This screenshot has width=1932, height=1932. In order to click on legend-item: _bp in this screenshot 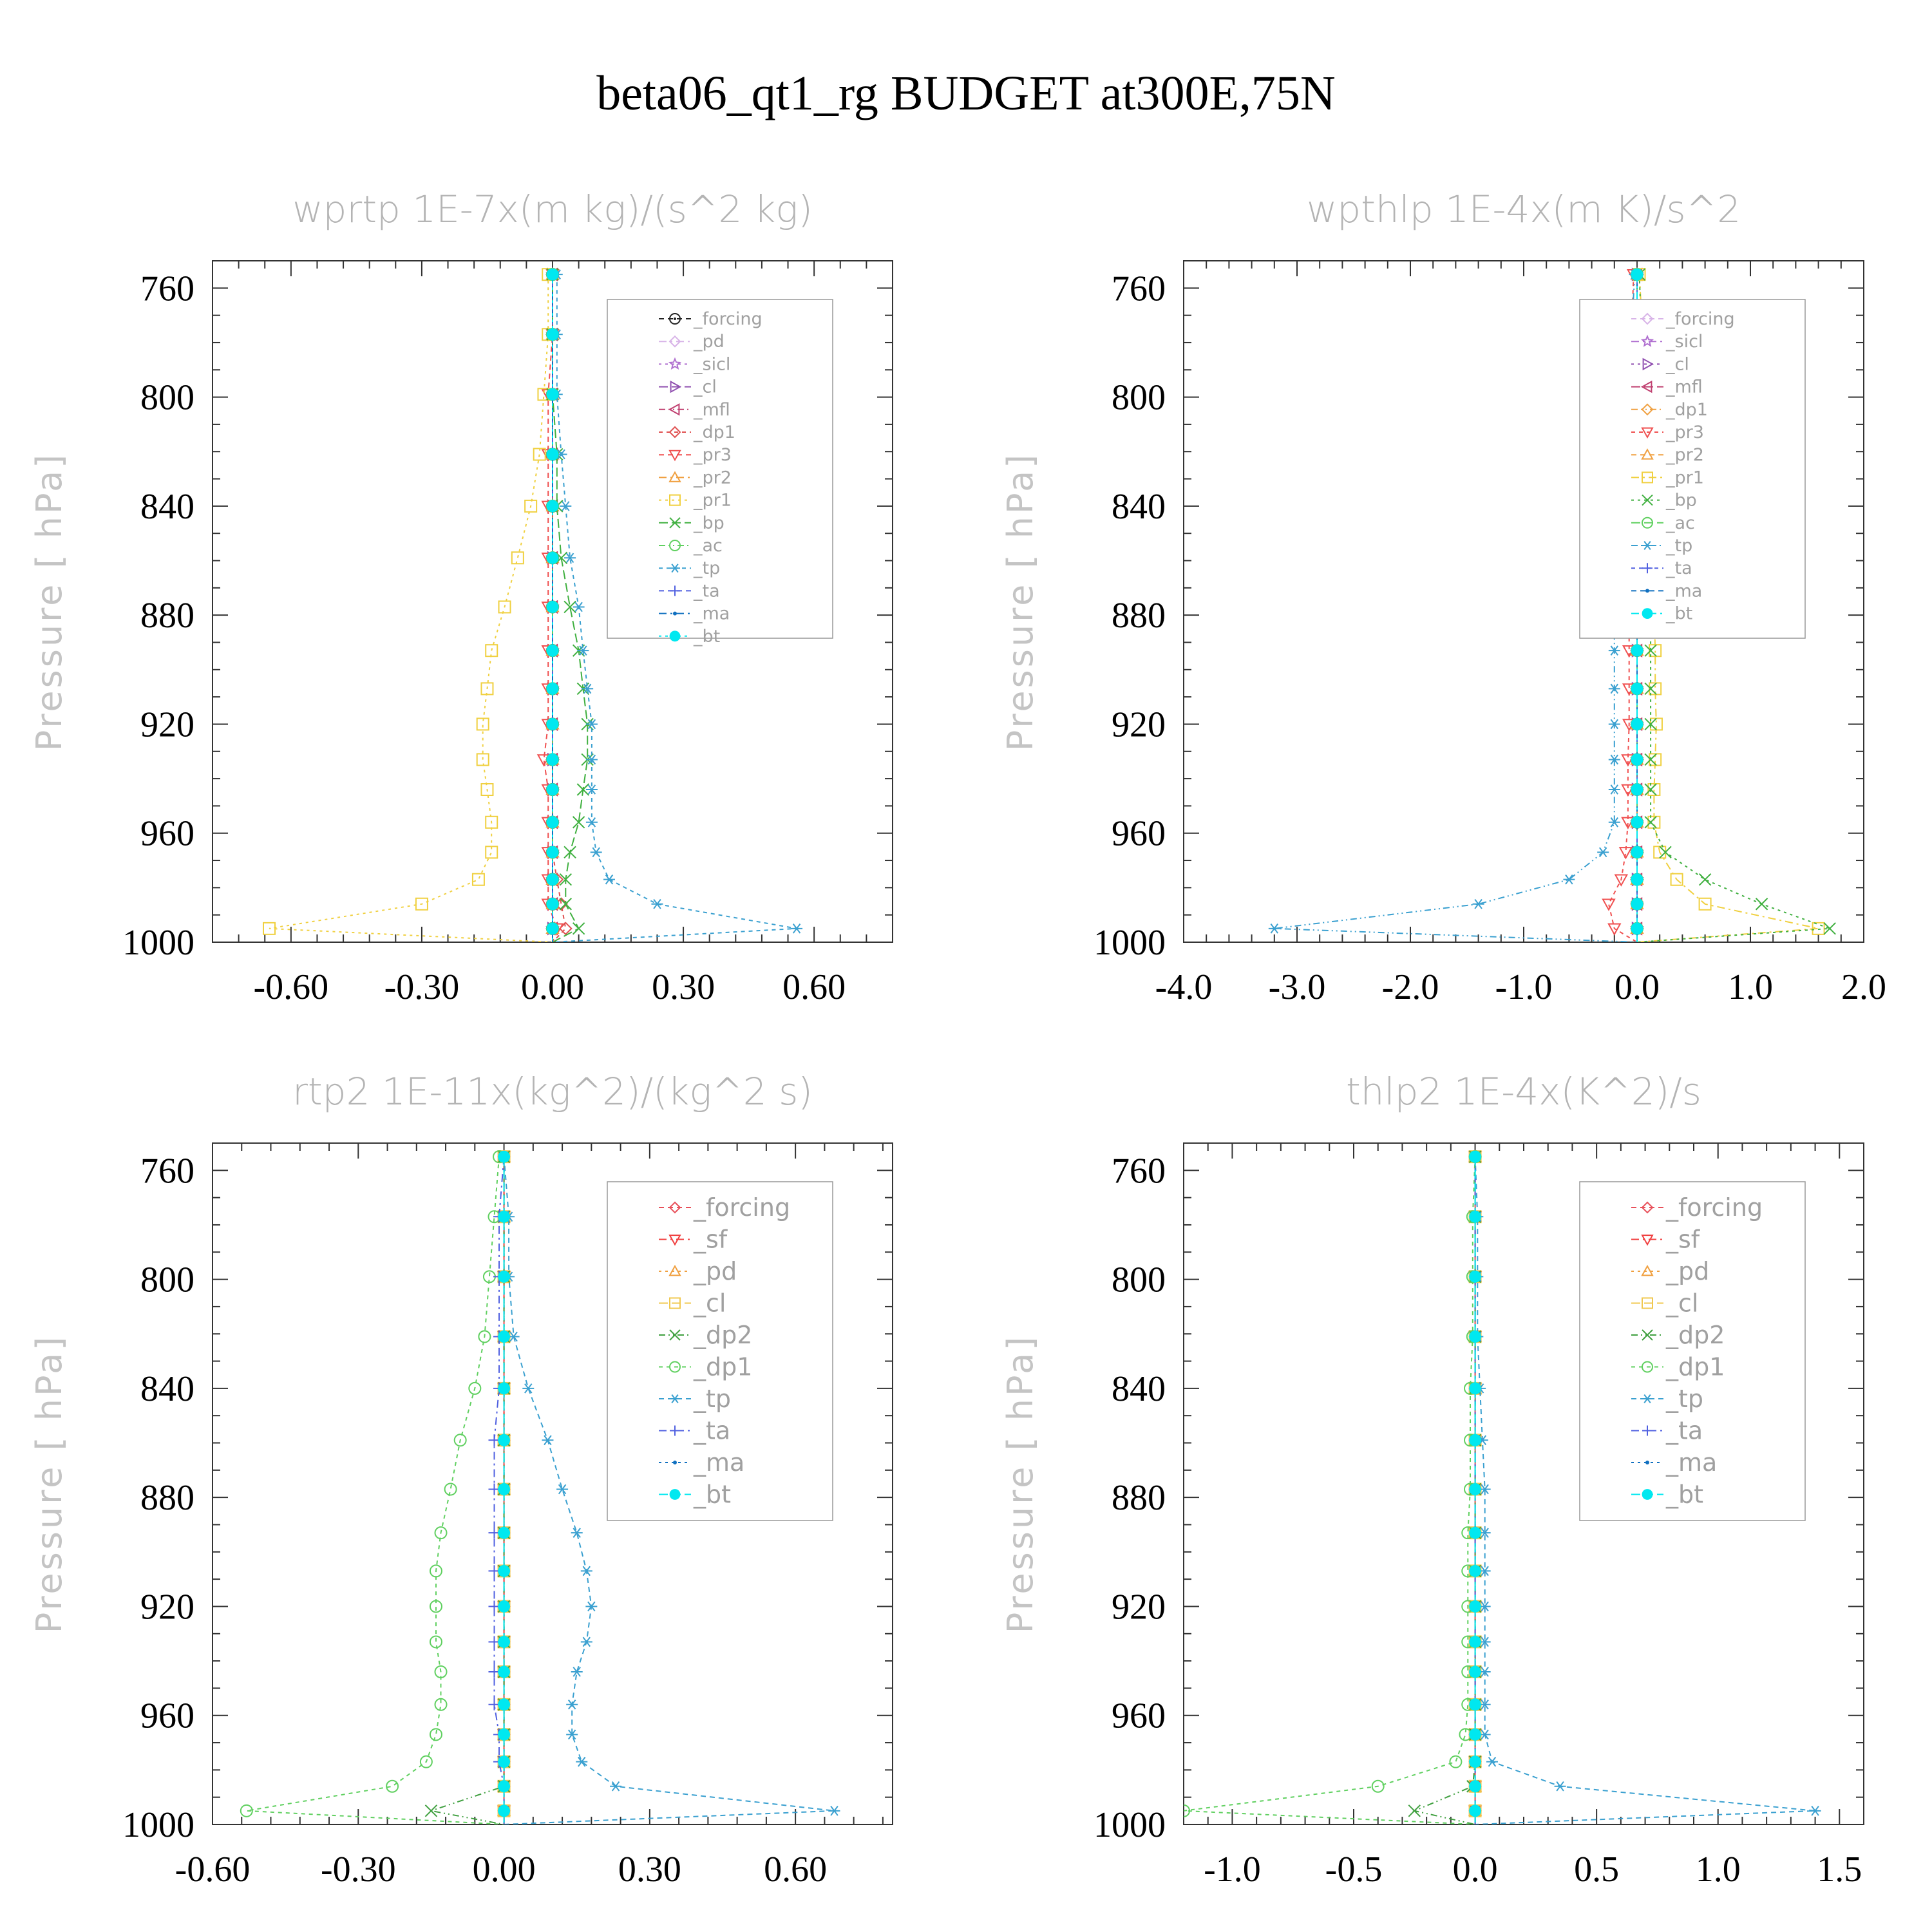, I will do `click(1664, 501)`.